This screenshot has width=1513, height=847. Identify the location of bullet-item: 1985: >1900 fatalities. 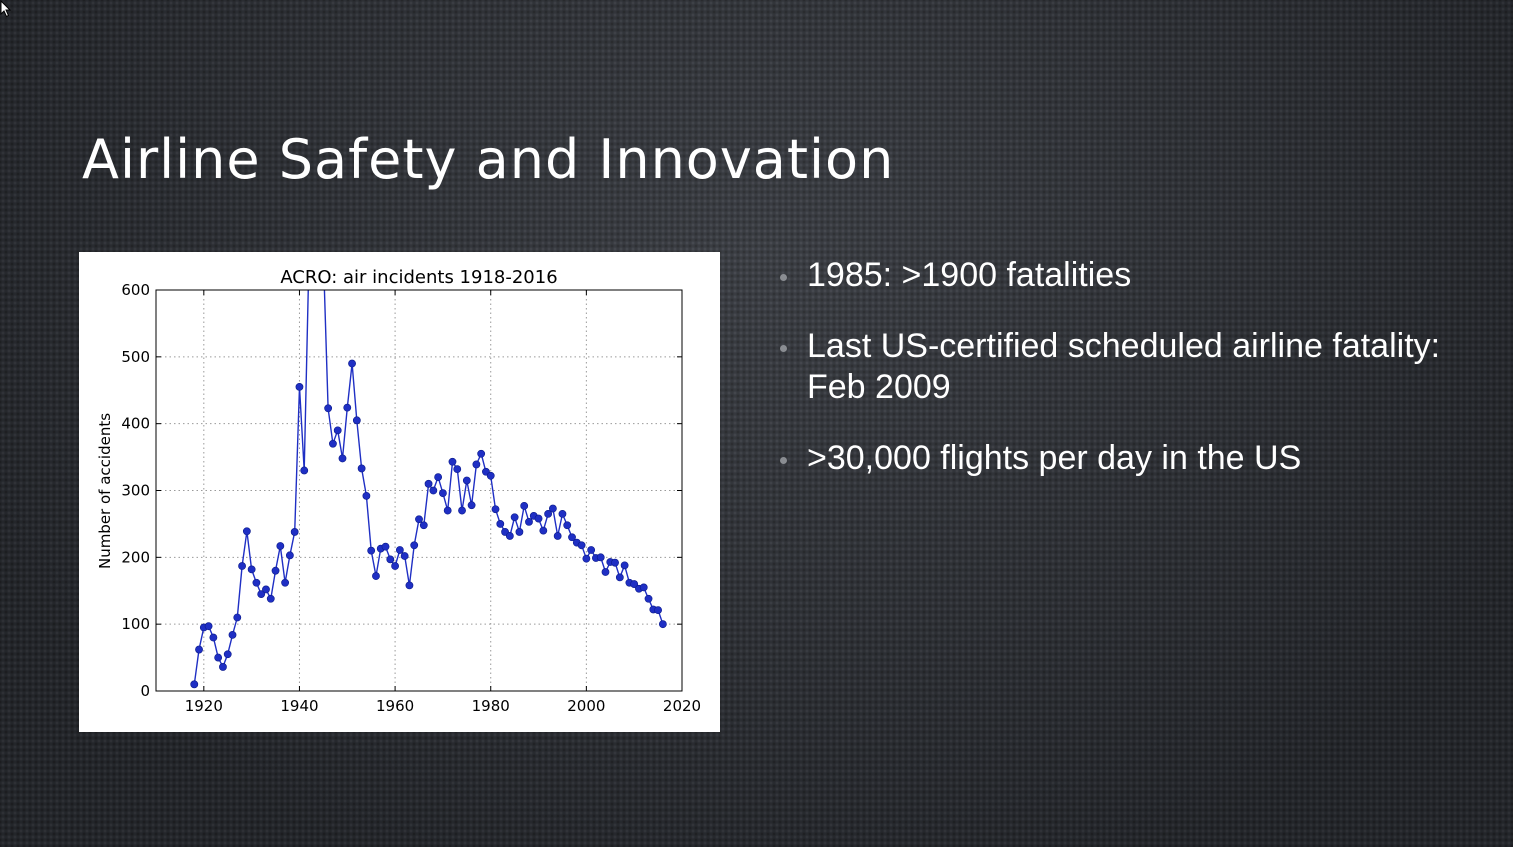
(1120, 275).